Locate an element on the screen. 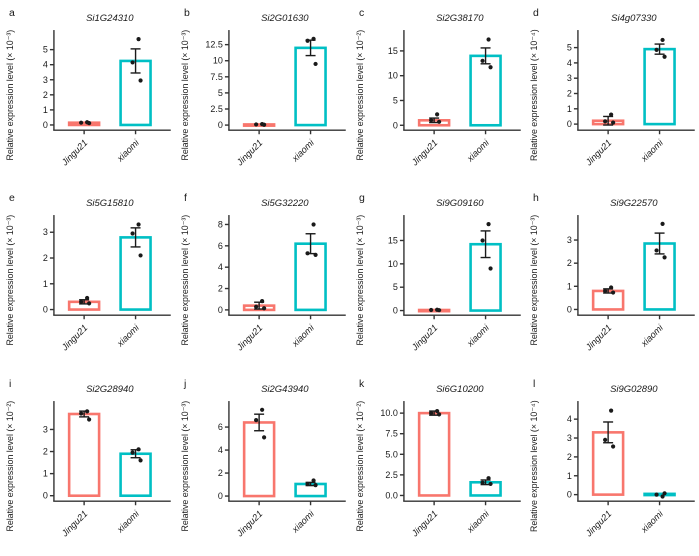  panel-letter: g is located at coordinates (361, 198).